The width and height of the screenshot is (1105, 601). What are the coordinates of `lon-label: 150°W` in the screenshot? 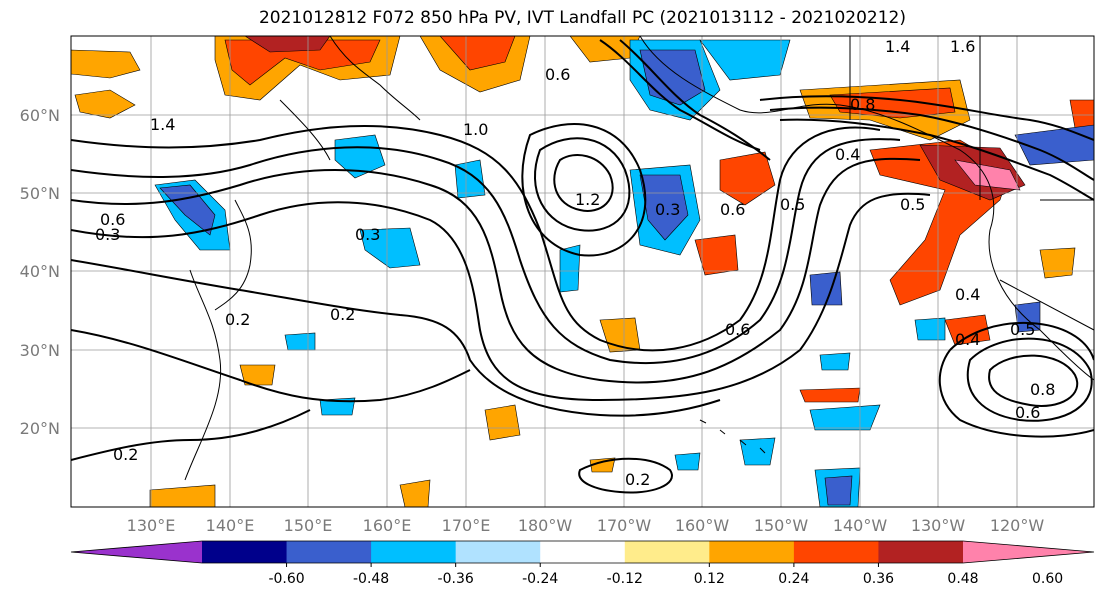 It's located at (781, 525).